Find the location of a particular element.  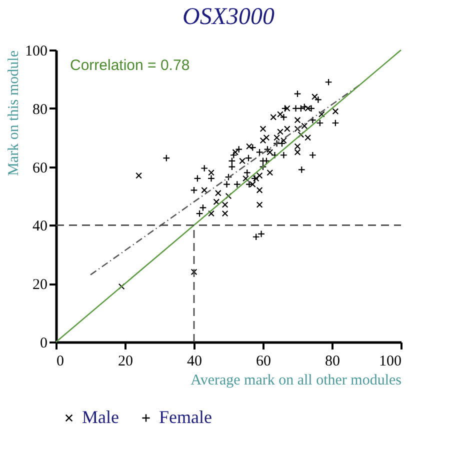

x-tick-label: 80 is located at coordinates (332, 362).